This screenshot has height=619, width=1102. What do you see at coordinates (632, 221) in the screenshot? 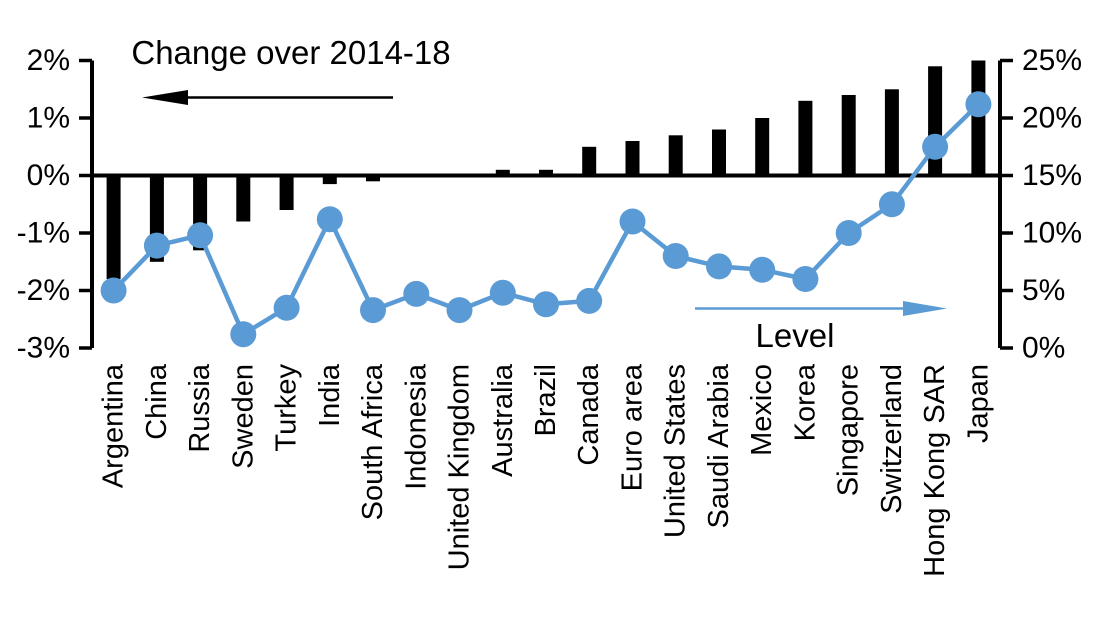
I see `marker-euro-area` at bounding box center [632, 221].